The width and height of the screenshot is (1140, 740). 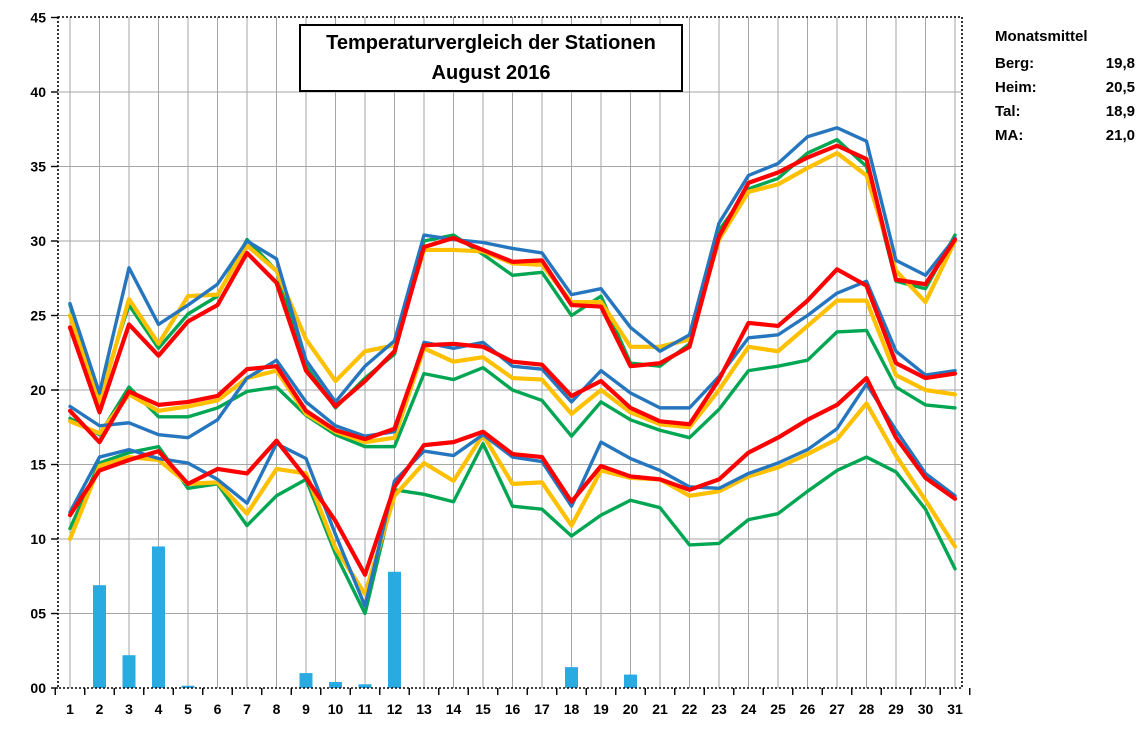 What do you see at coordinates (778, 709) in the screenshot?
I see `x-axis-label: 25` at bounding box center [778, 709].